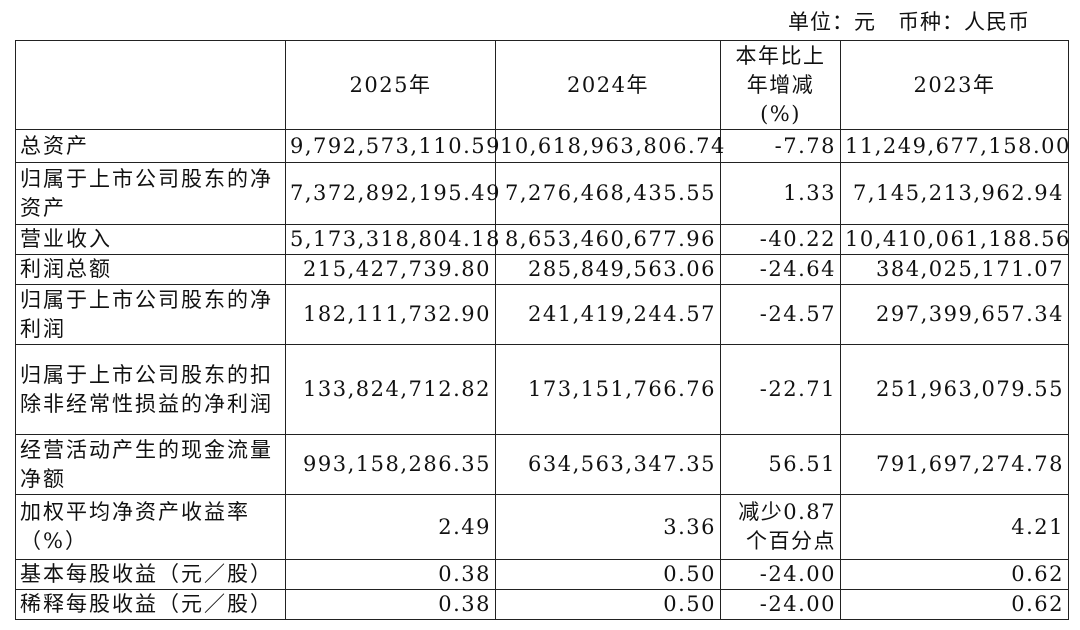  I want to click on value-cell: 297,399,657.34, so click(954, 314).